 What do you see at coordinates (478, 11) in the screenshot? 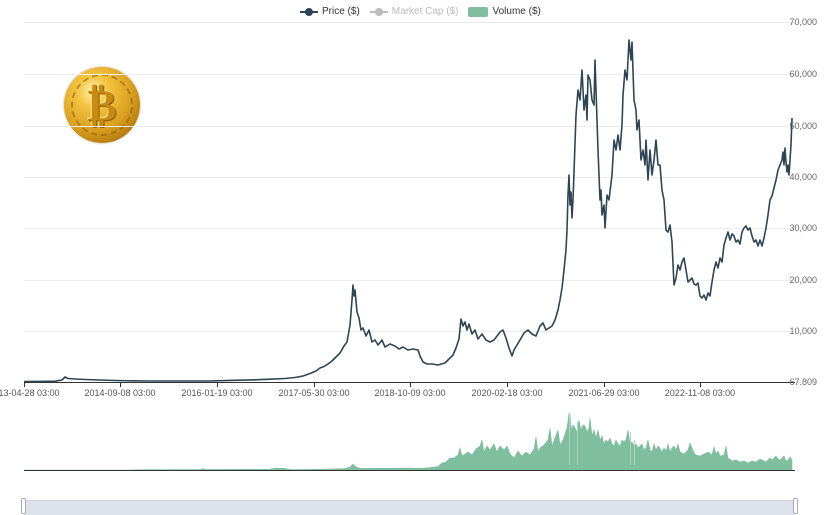
I see `volume-swatch-icon` at bounding box center [478, 11].